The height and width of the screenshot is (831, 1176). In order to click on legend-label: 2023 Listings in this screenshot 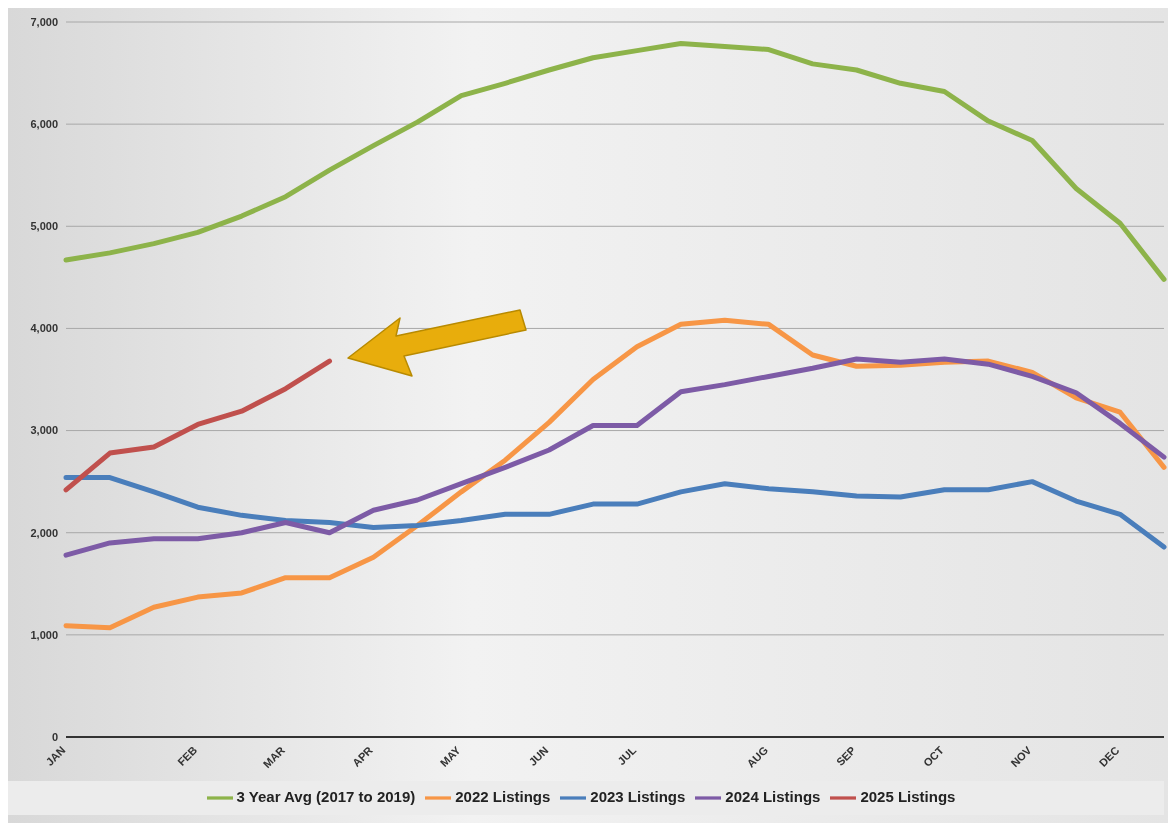, I will do `click(638, 796)`.